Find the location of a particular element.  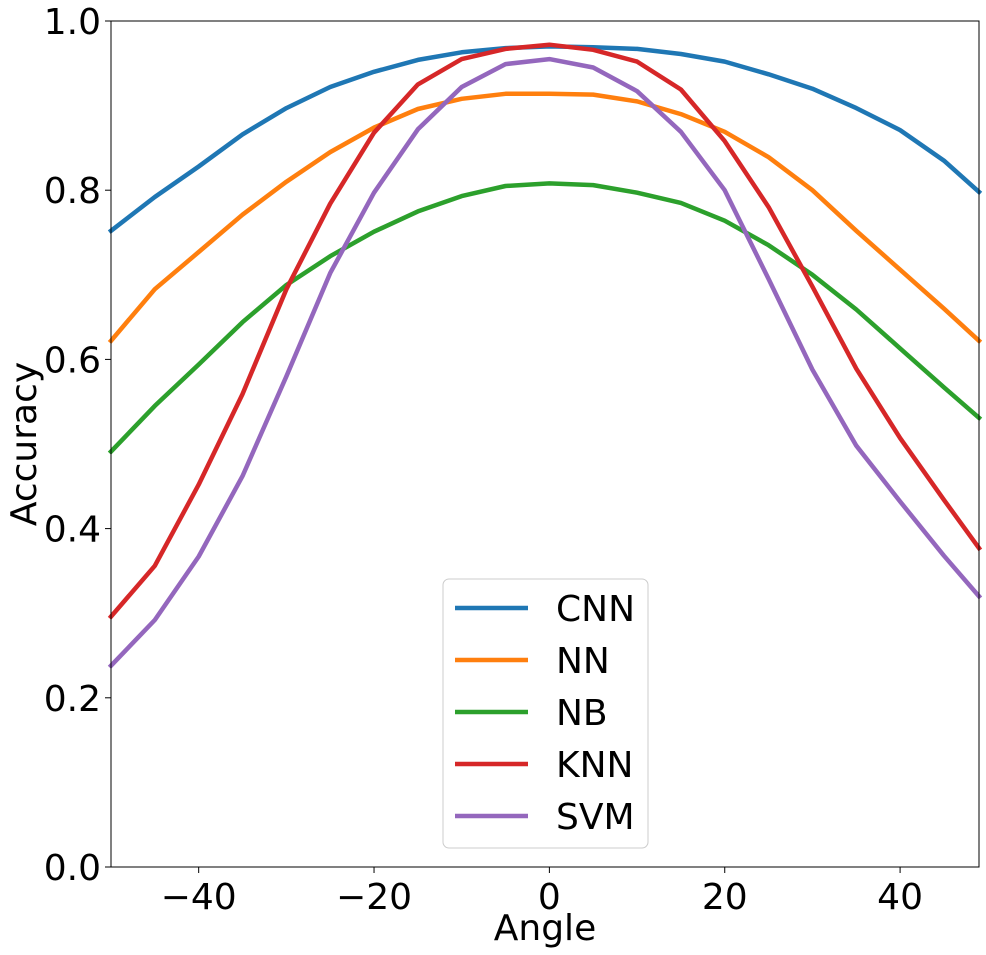

y-tick-label: 0.2 is located at coordinates (72, 699).